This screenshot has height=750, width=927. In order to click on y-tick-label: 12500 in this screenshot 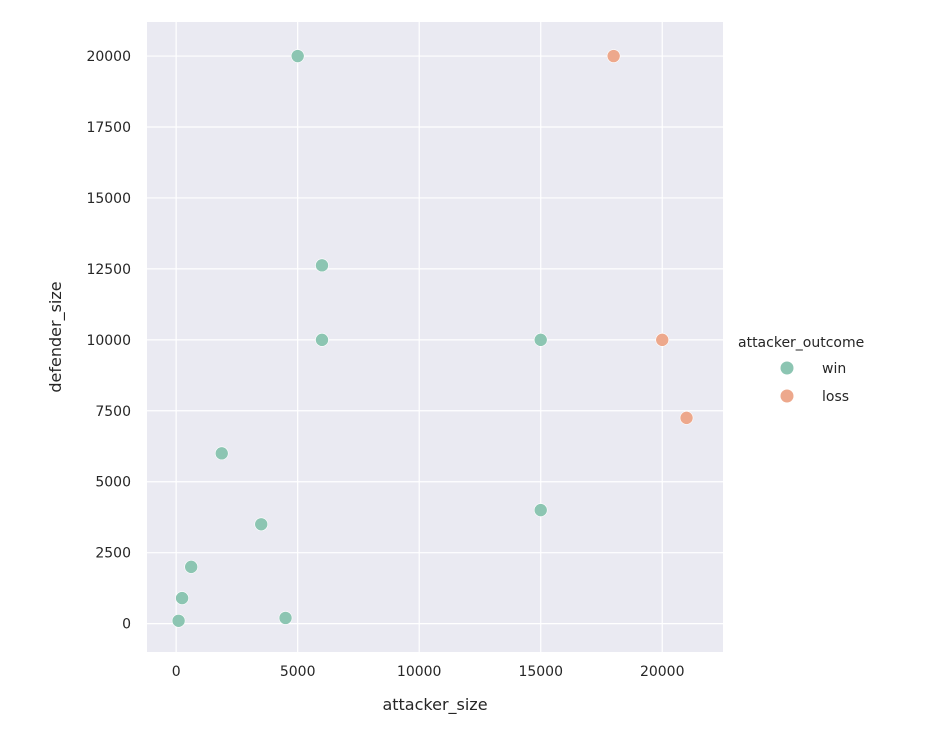, I will do `click(108, 270)`.